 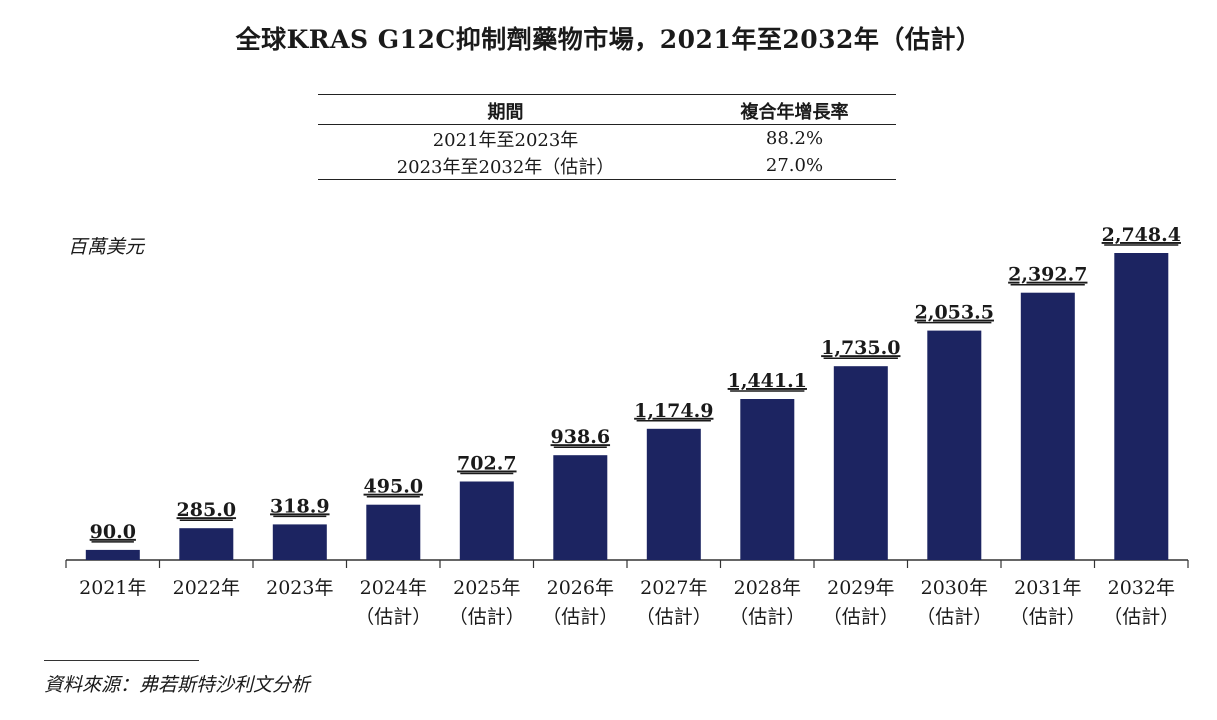 I want to click on x-tick-label: 2031年, so click(x=1047, y=588).